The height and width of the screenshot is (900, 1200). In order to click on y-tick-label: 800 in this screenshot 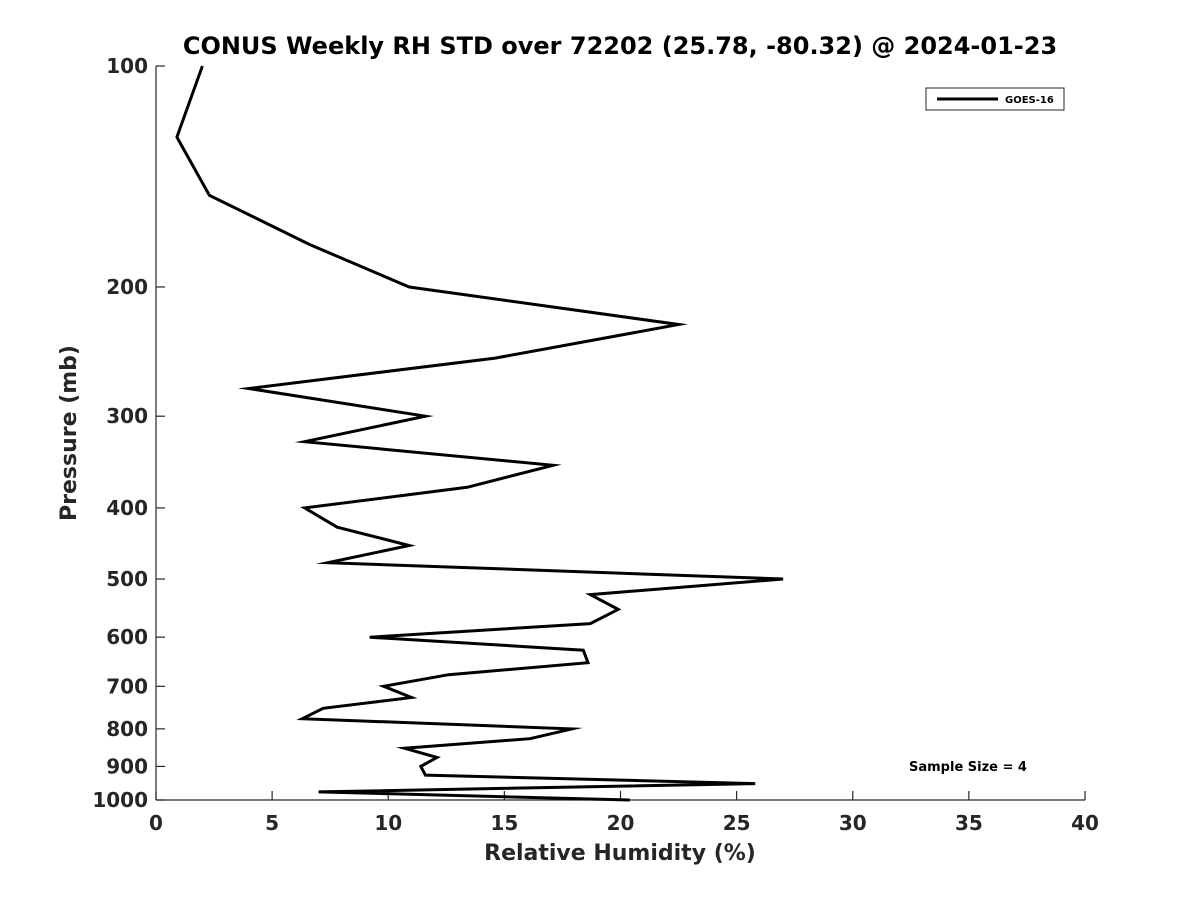, I will do `click(127, 729)`.